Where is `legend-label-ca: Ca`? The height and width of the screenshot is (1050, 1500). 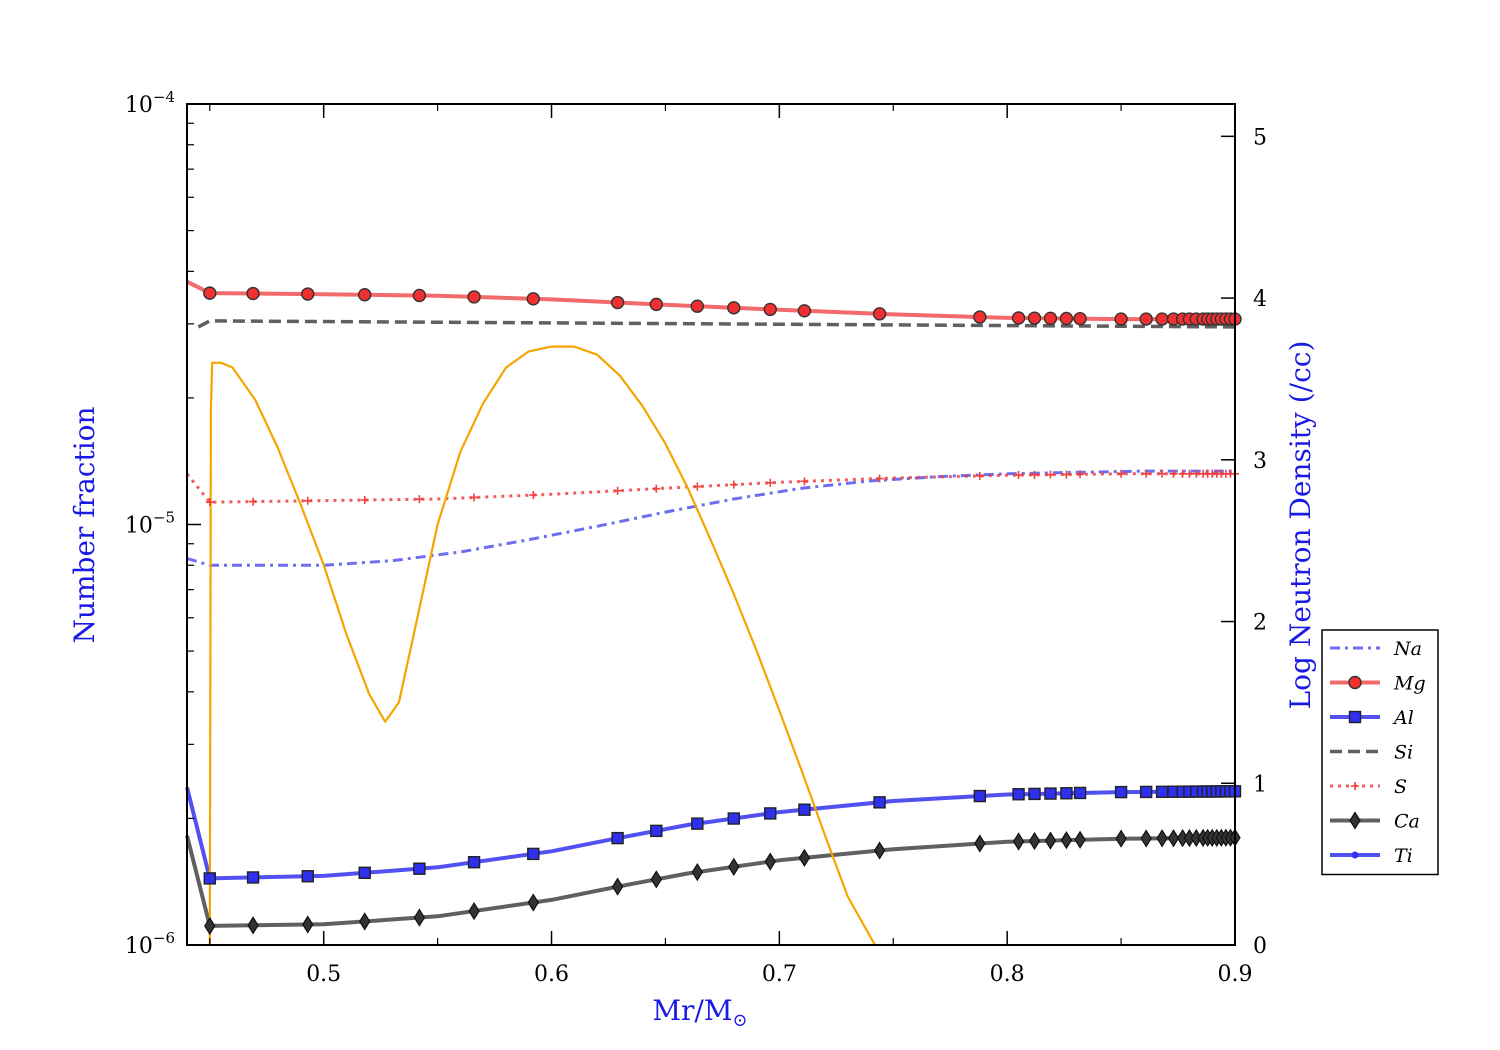 legend-label-ca: Ca is located at coordinates (1407, 822).